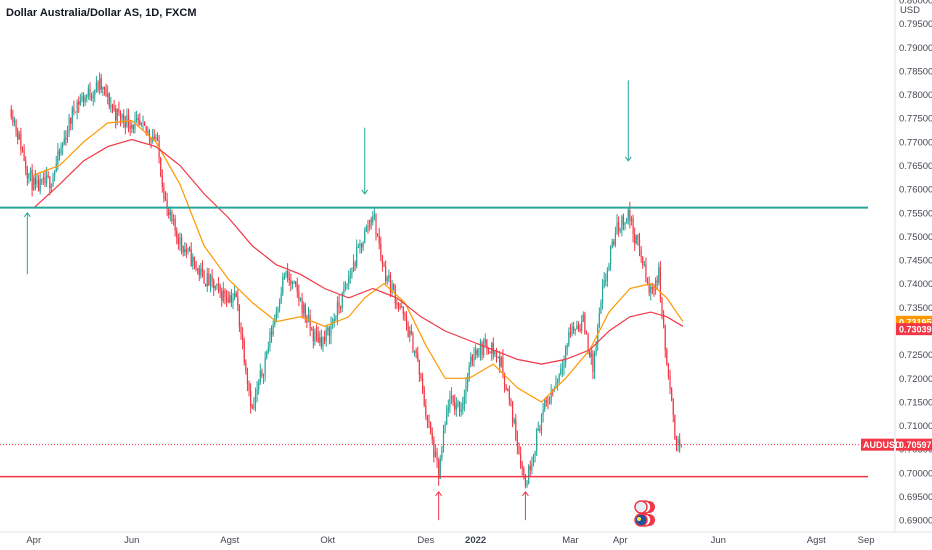 This screenshot has height=550, width=932. What do you see at coordinates (915, 166) in the screenshot?
I see `y-tick-label: 0.76500` at bounding box center [915, 166].